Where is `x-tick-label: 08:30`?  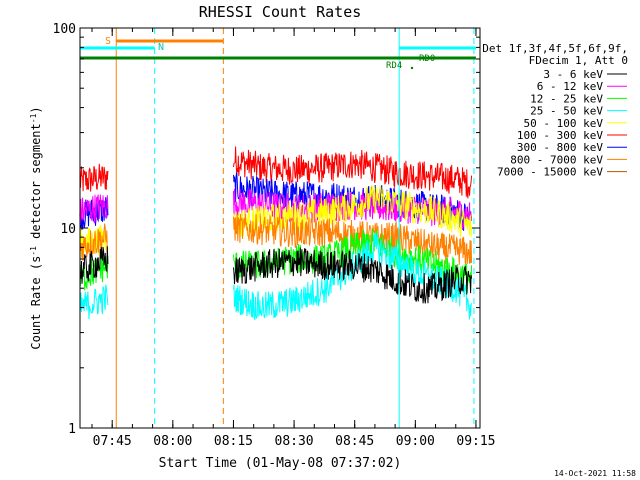 x-tick-label: 08:30 is located at coordinates (294, 441).